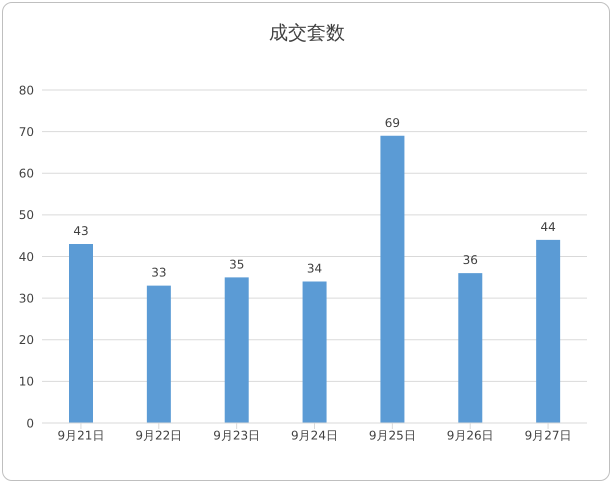 The image size is (614, 483). I want to click on data-label: 35, so click(236, 264).